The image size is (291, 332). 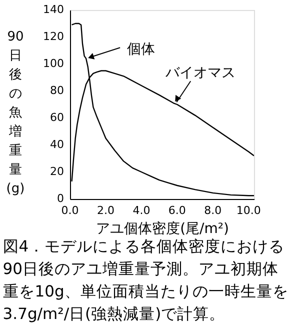 I want to click on y-tick-label: 20, so click(x=57, y=171).